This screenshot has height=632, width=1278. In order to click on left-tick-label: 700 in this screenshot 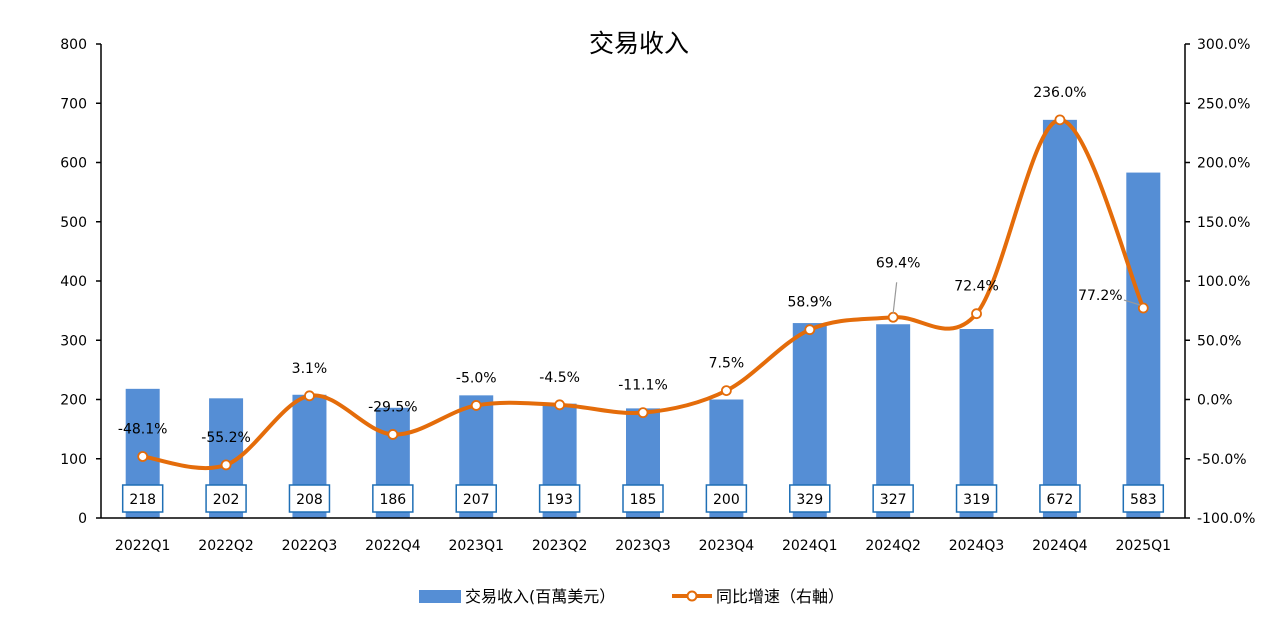, I will do `click(73, 104)`.